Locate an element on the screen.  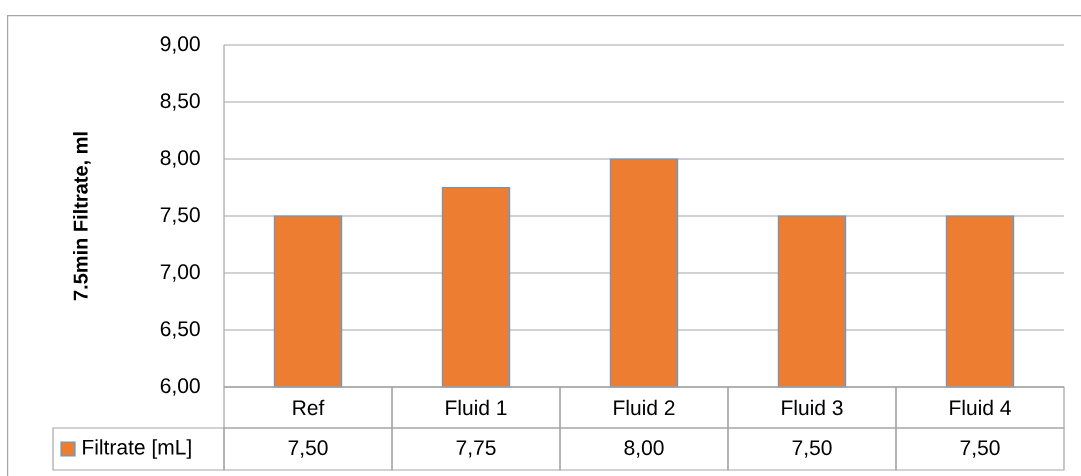
y-tick-label: 7,00 is located at coordinates (180, 273).